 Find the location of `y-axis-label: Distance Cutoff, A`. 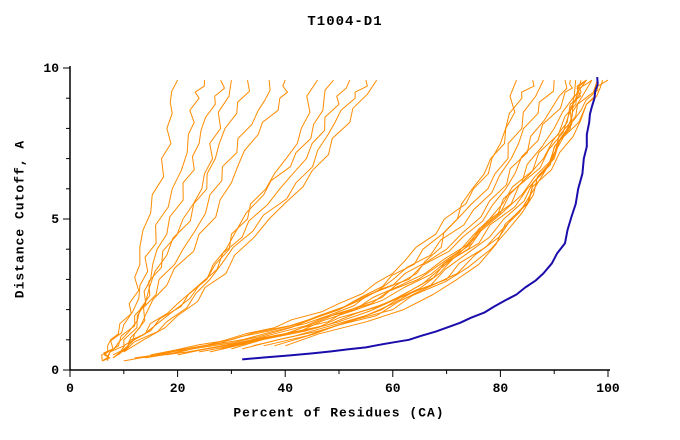

y-axis-label: Distance Cutoff, A is located at coordinates (20, 219).